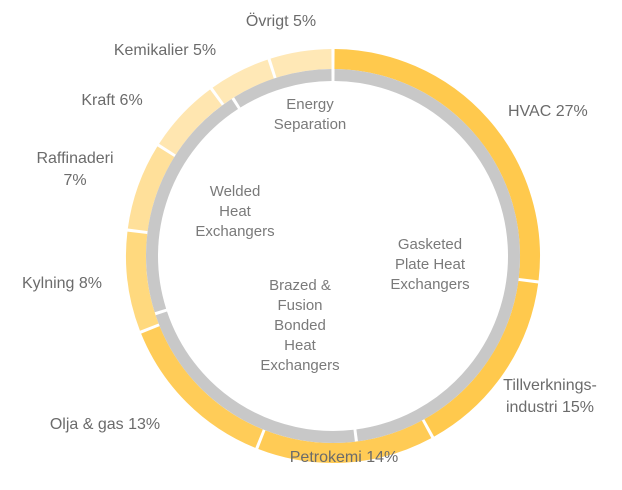  Describe the element at coordinates (299, 305) in the screenshot. I see `label-line: Fusion` at that location.